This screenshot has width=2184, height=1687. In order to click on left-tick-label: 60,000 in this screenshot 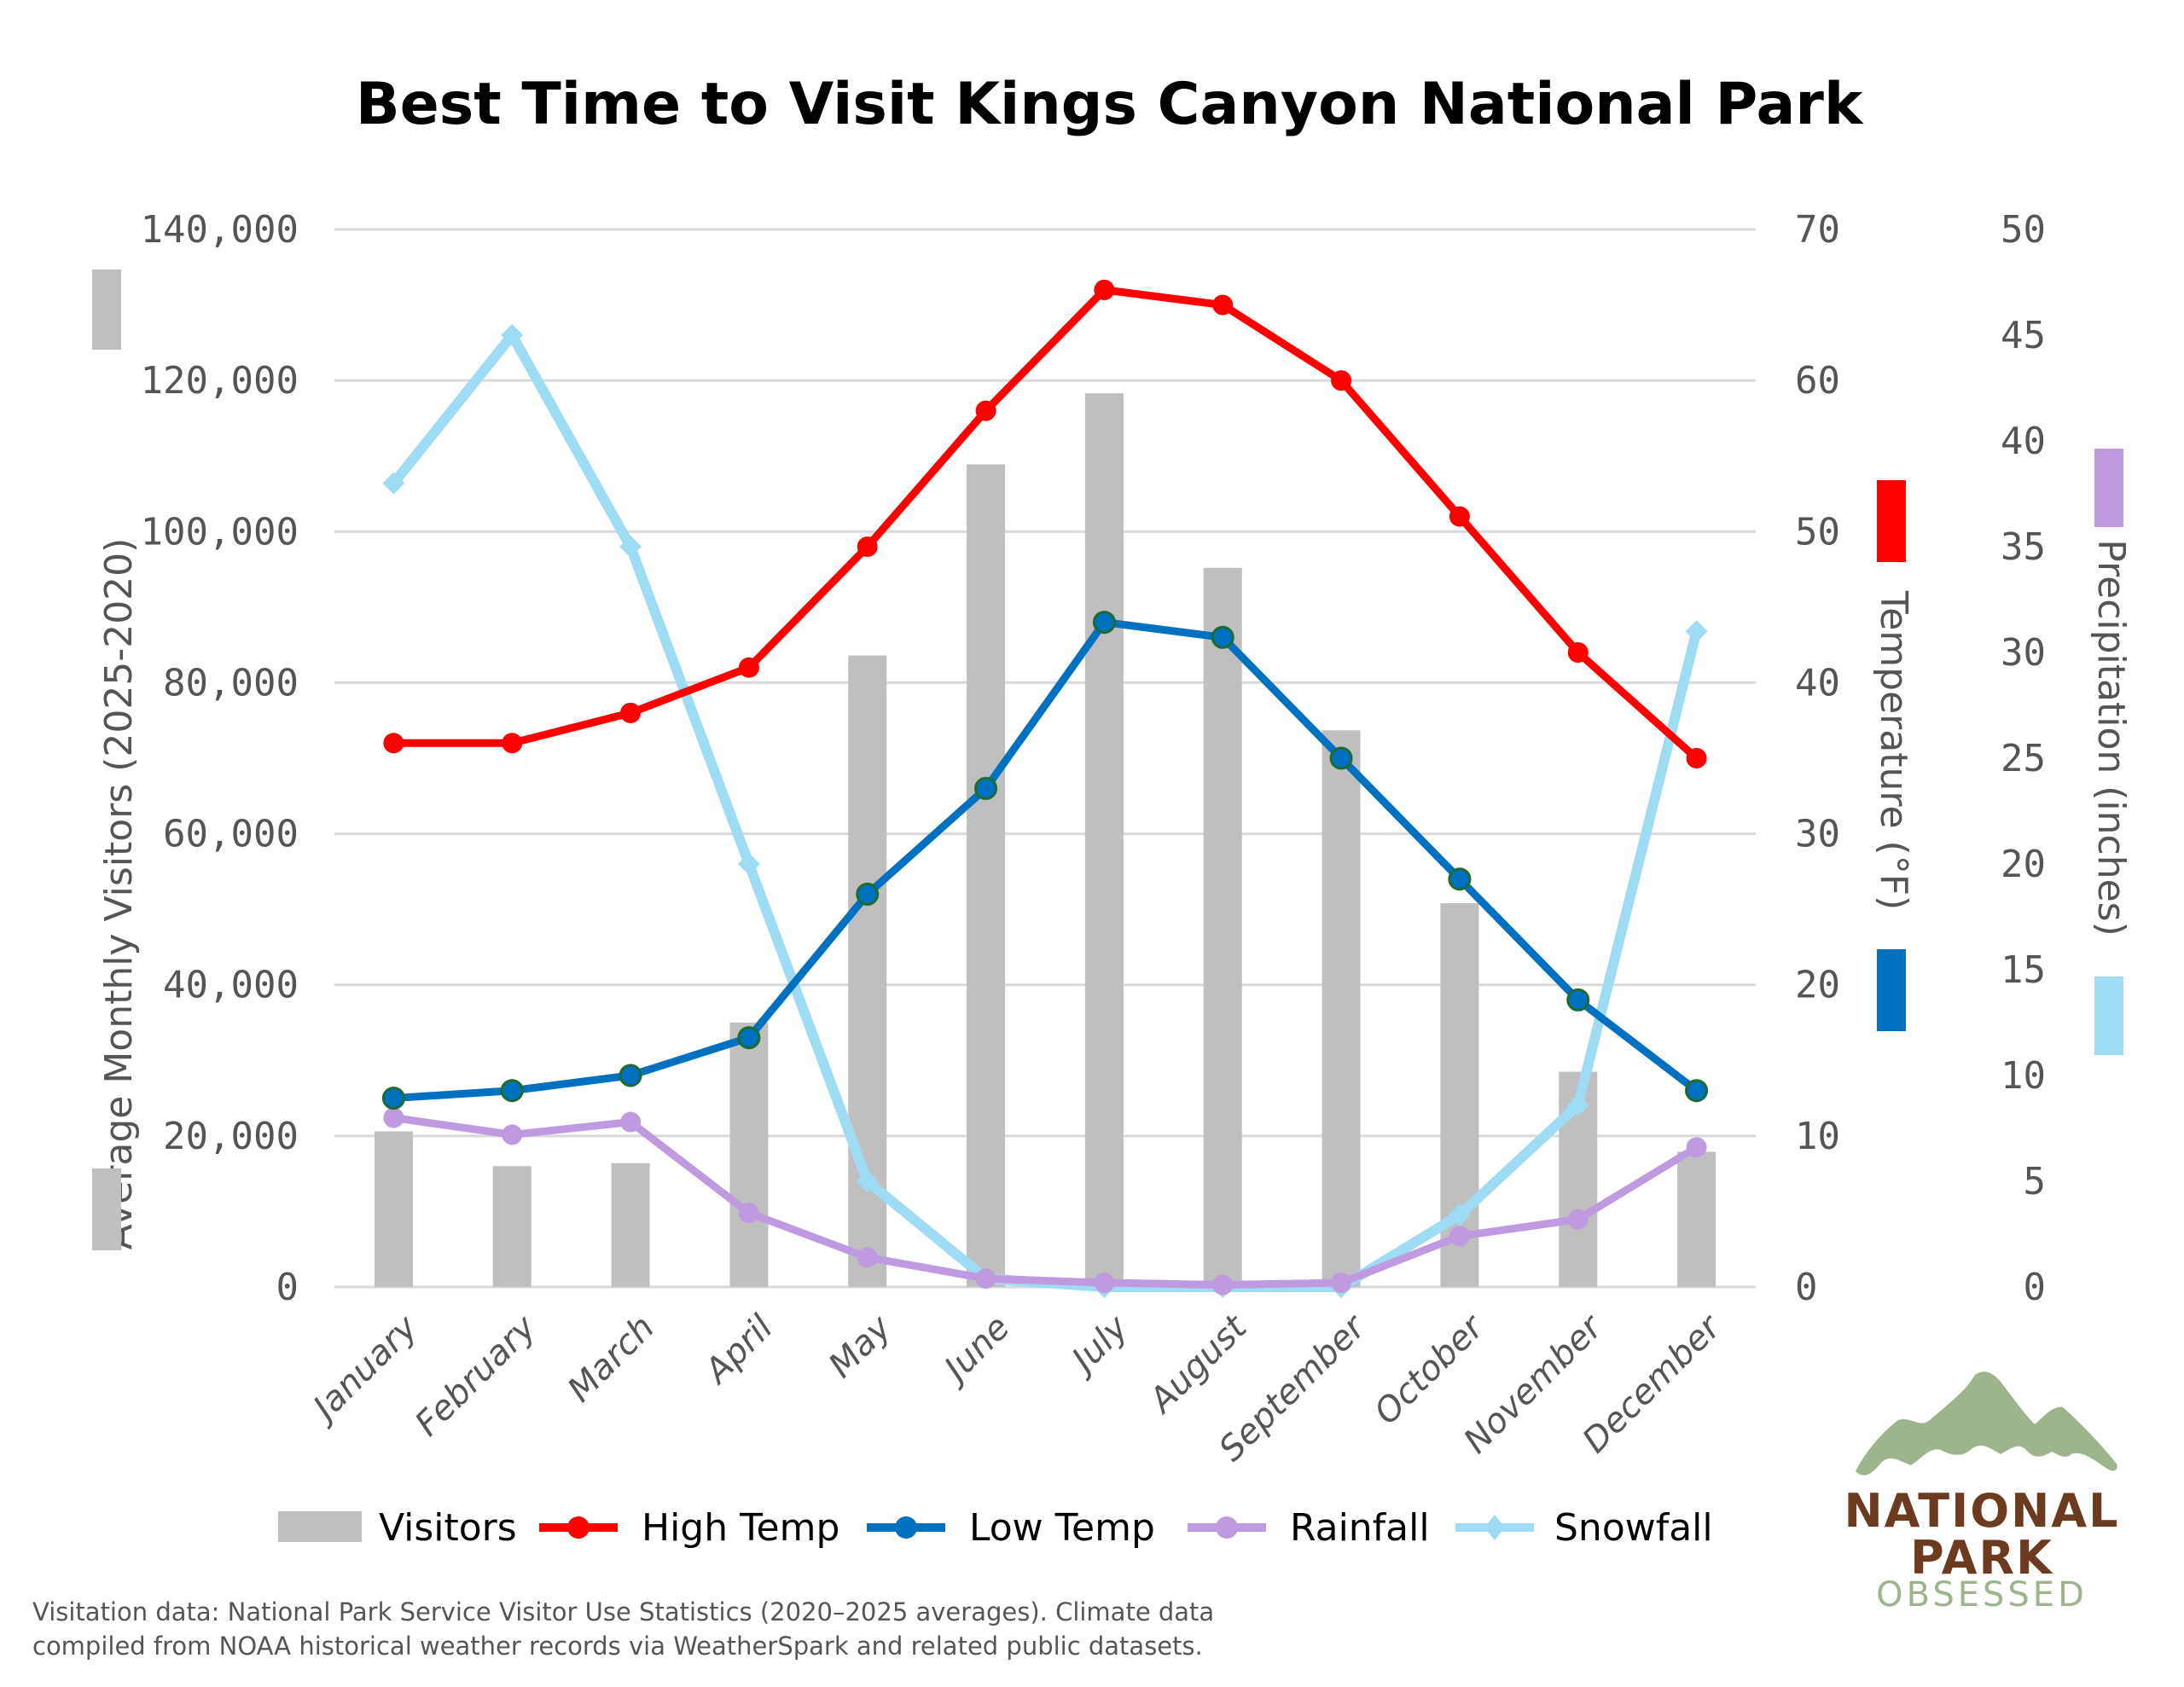, I will do `click(231, 834)`.